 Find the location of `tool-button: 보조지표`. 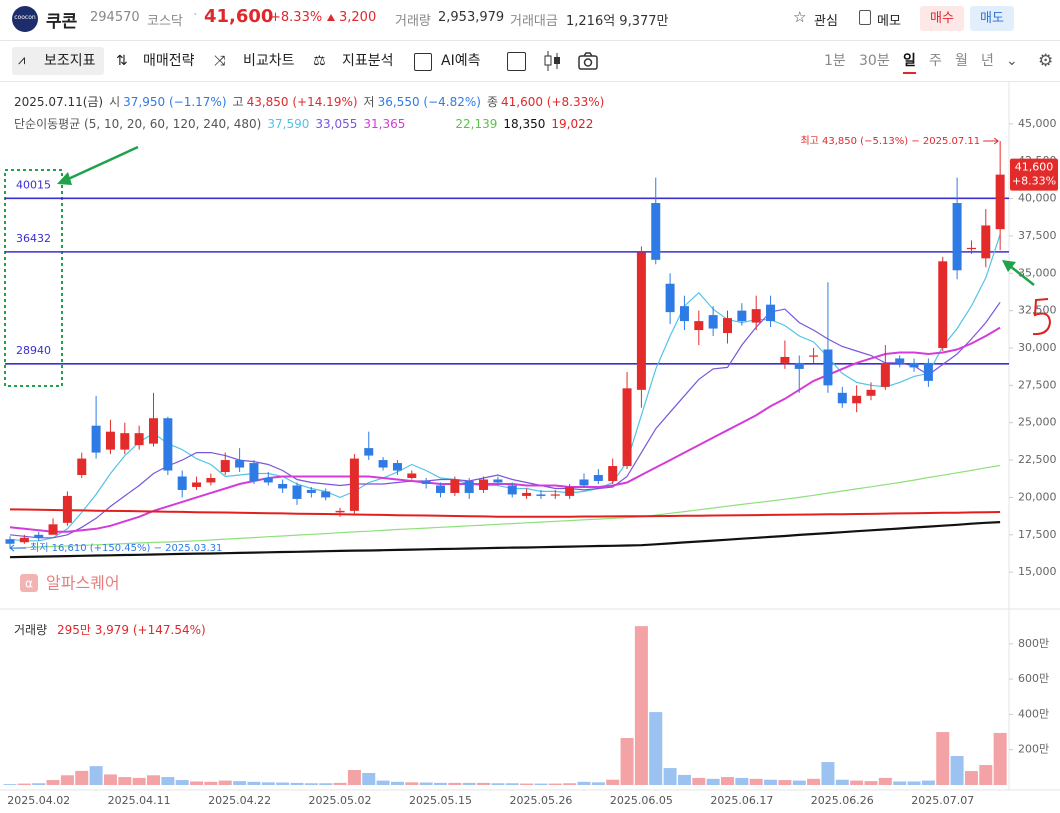

tool-button: 보조지표 is located at coordinates (70, 61).